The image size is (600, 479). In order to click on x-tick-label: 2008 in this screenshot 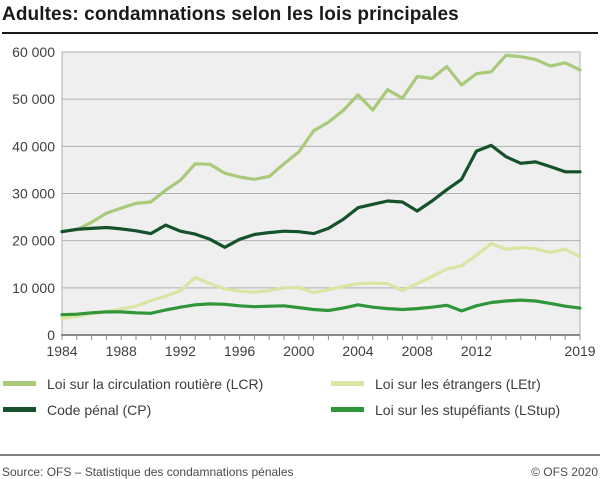, I will do `click(417, 351)`.